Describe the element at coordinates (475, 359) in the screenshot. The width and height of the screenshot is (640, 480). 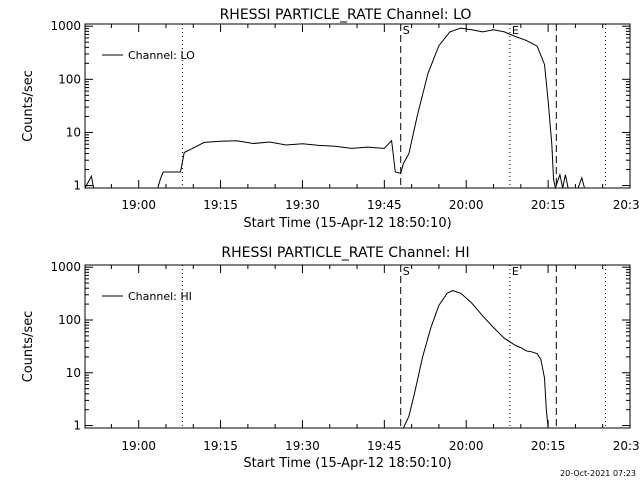
I see `data-series-line` at that location.